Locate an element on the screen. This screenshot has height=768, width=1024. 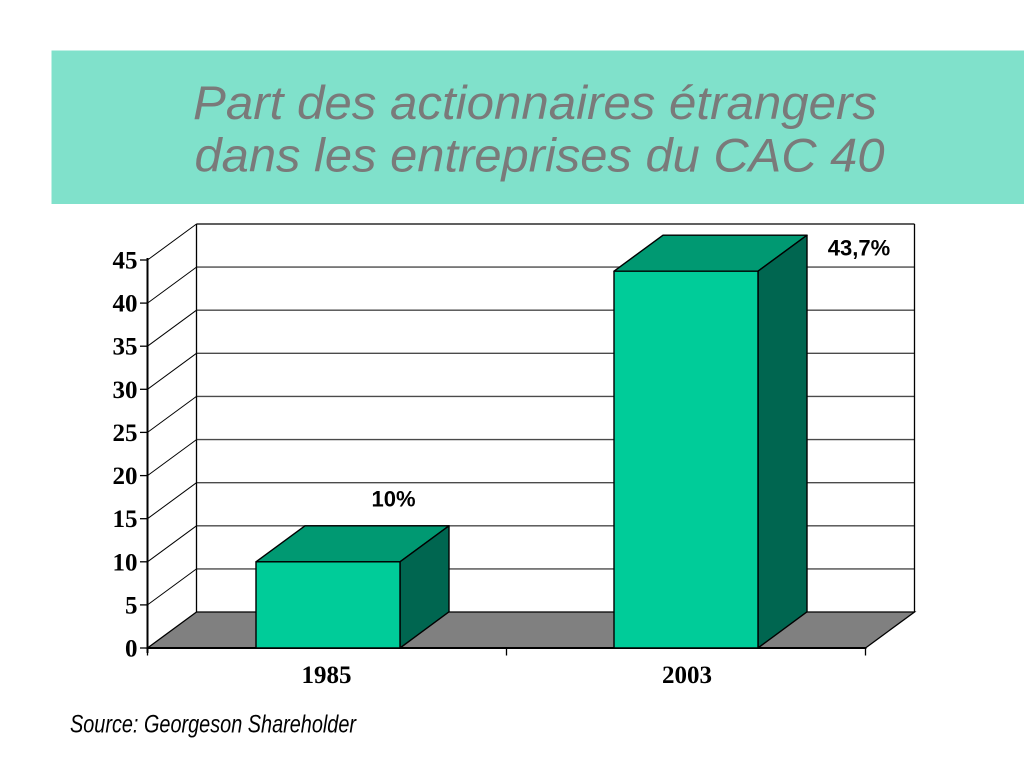
svg-text: 40 is located at coordinates (125, 304).